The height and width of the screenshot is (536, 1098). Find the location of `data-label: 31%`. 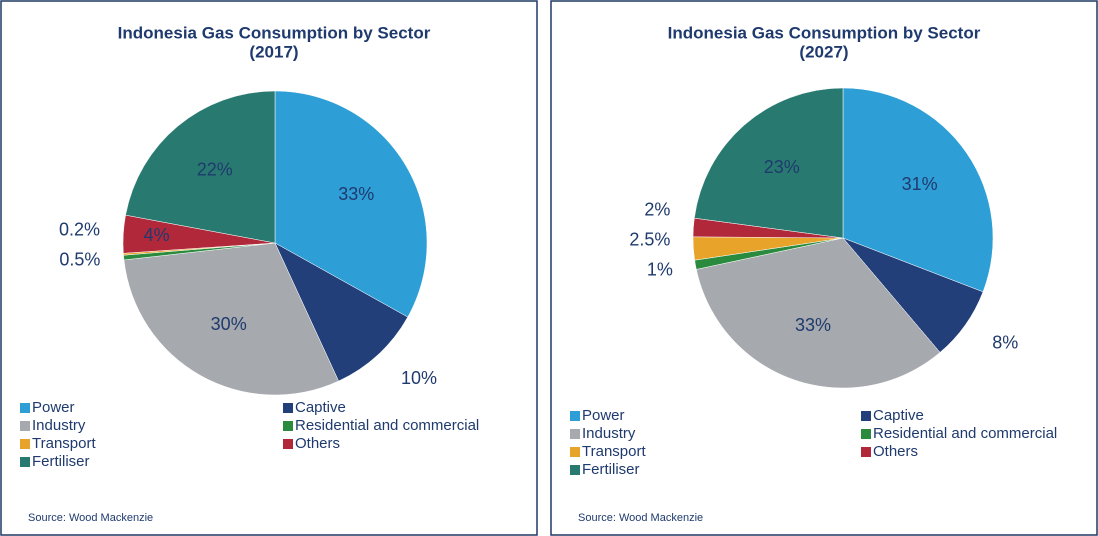

data-label: 31% is located at coordinates (920, 184).